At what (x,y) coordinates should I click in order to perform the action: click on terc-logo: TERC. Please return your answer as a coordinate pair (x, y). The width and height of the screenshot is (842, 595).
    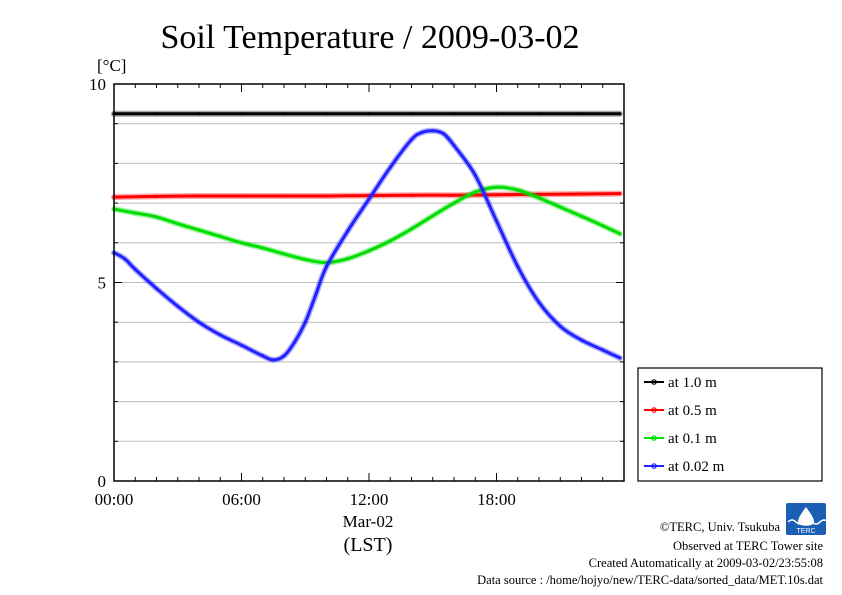
    Looking at the image, I should click on (807, 519).